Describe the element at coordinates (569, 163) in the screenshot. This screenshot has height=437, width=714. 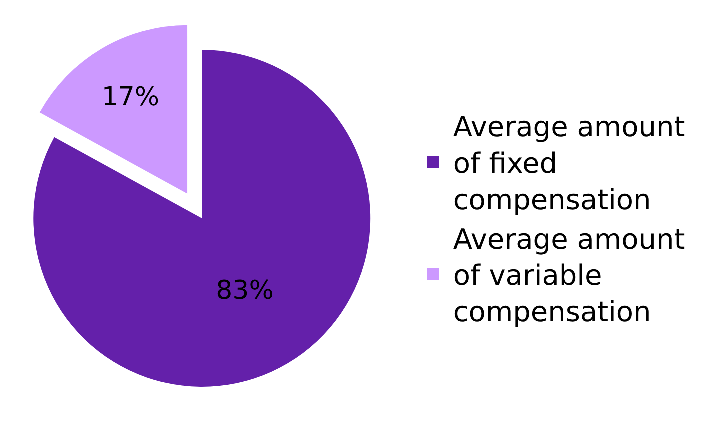
I see `legend-label: Average amount of fixed compensation` at that location.